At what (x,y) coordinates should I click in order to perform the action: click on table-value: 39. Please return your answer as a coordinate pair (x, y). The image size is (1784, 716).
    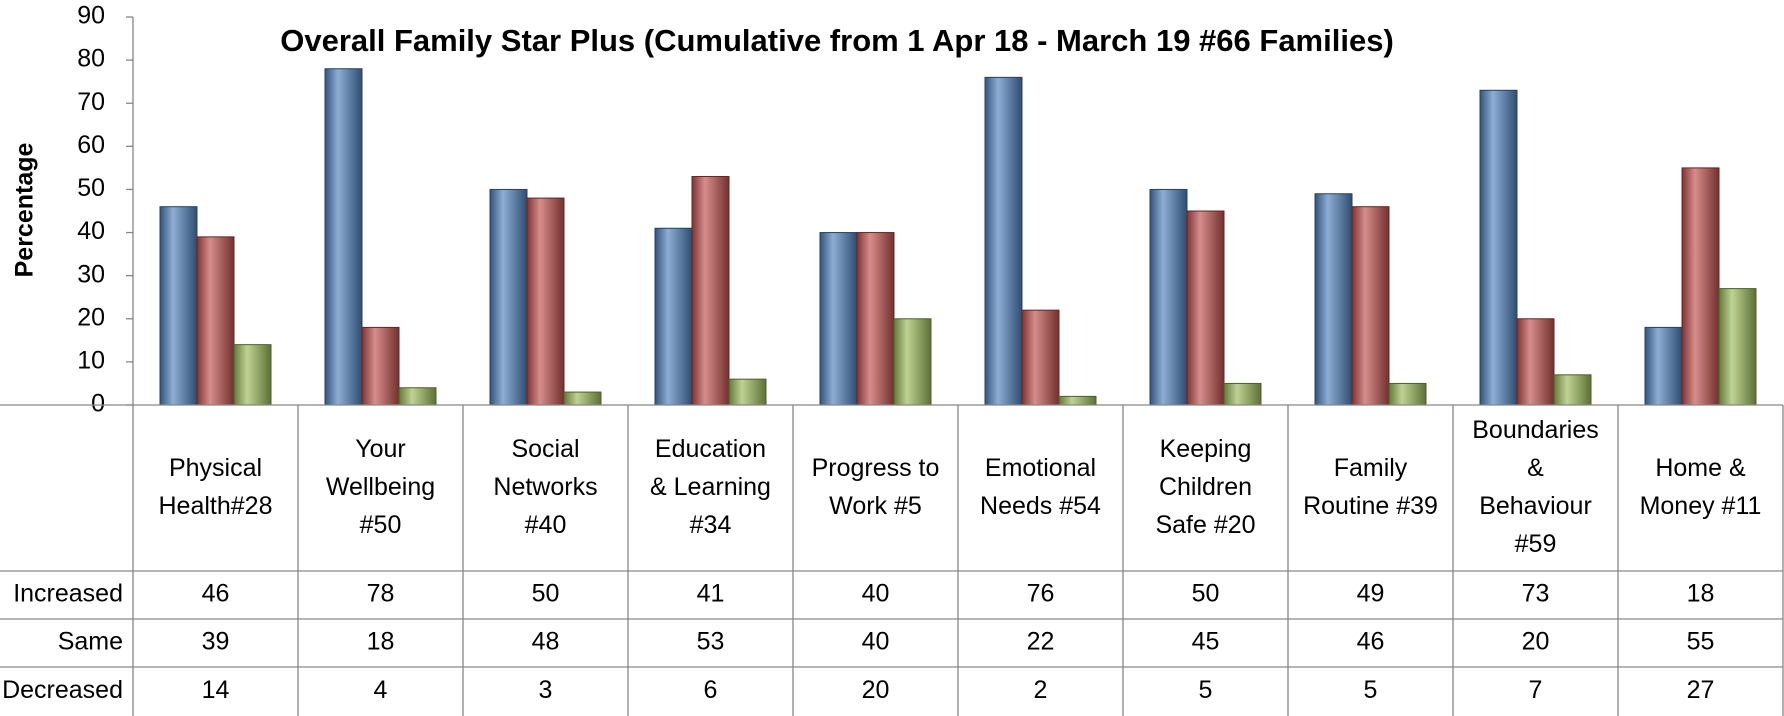
    Looking at the image, I should click on (216, 642).